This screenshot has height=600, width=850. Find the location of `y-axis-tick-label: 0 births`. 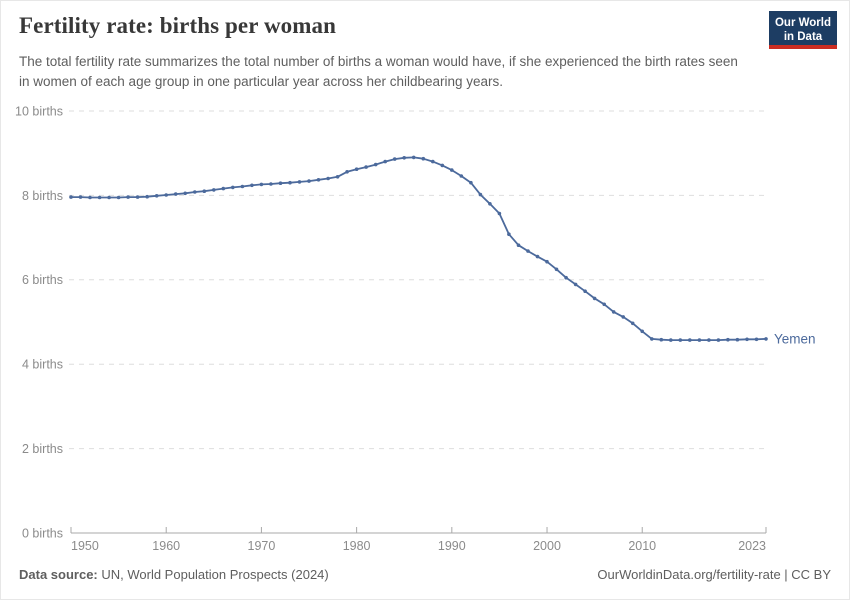

y-axis-tick-label: 0 births is located at coordinates (42, 533).